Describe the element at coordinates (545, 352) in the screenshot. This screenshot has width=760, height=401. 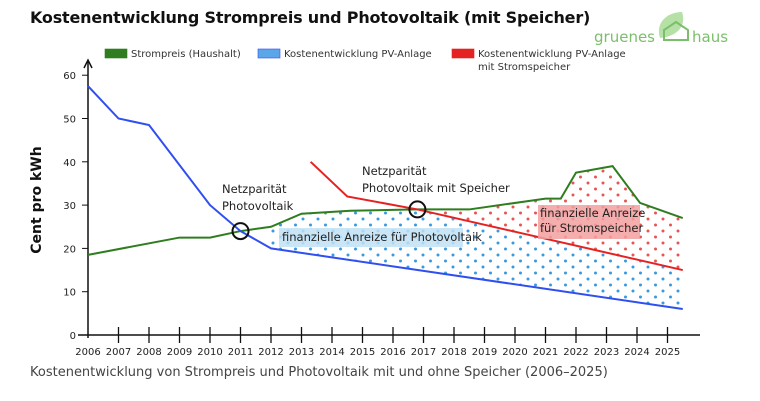
I see `x-tick-label: 2021` at that location.